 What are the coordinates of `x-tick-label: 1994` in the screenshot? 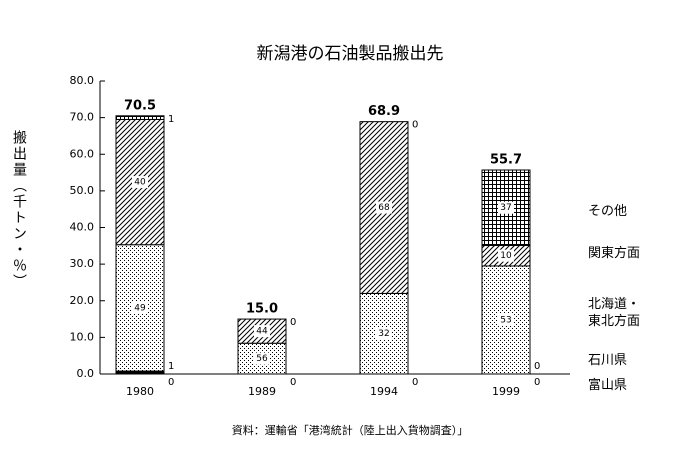 It's located at (384, 391).